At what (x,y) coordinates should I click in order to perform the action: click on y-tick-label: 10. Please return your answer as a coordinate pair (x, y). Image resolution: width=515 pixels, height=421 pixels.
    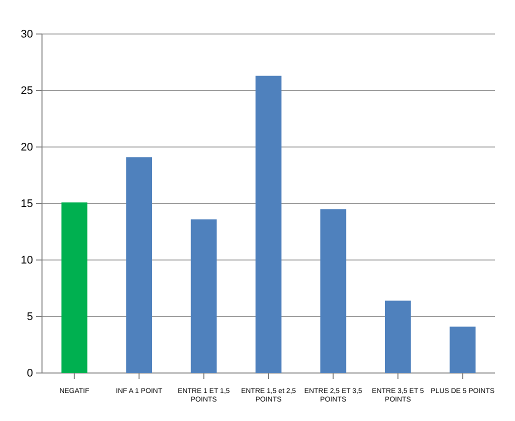
    Looking at the image, I should click on (26, 260).